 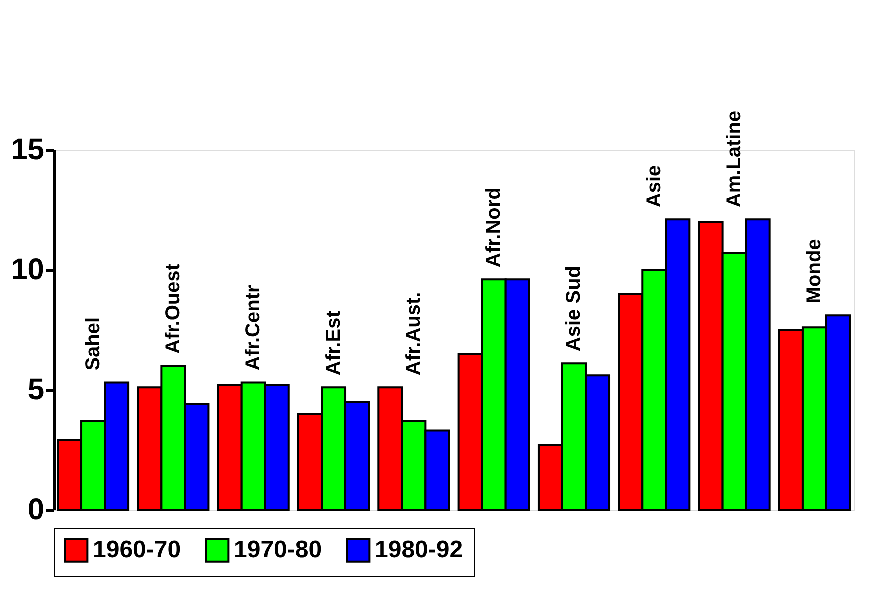 I want to click on x-tick-label: Afr.Est, so click(x=333, y=343).